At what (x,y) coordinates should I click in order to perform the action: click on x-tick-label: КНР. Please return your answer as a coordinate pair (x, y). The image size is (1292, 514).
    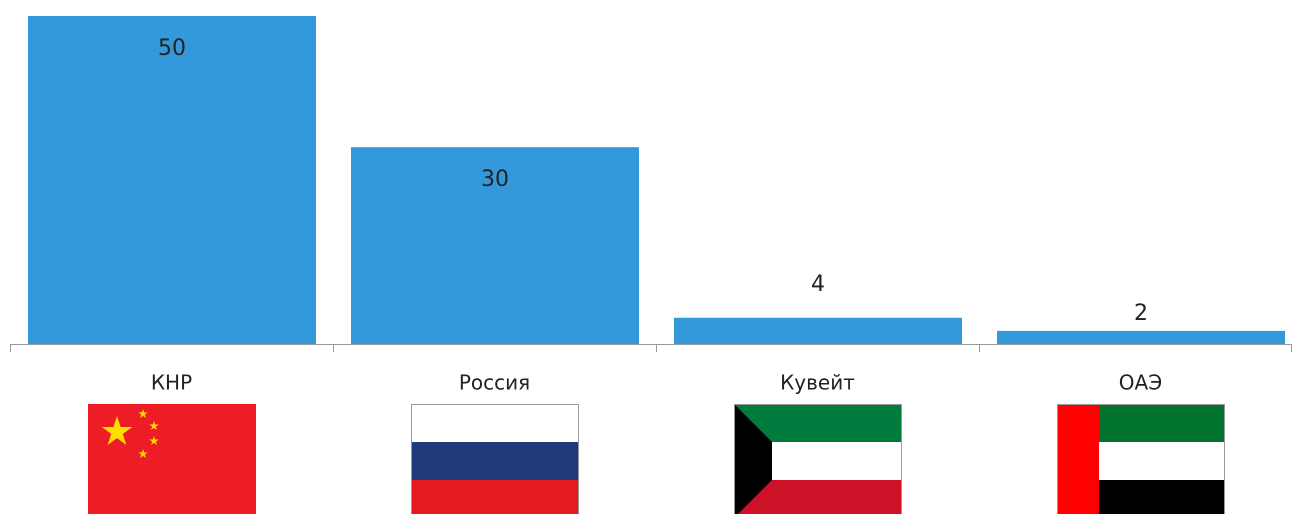
    Looking at the image, I should click on (171, 383).